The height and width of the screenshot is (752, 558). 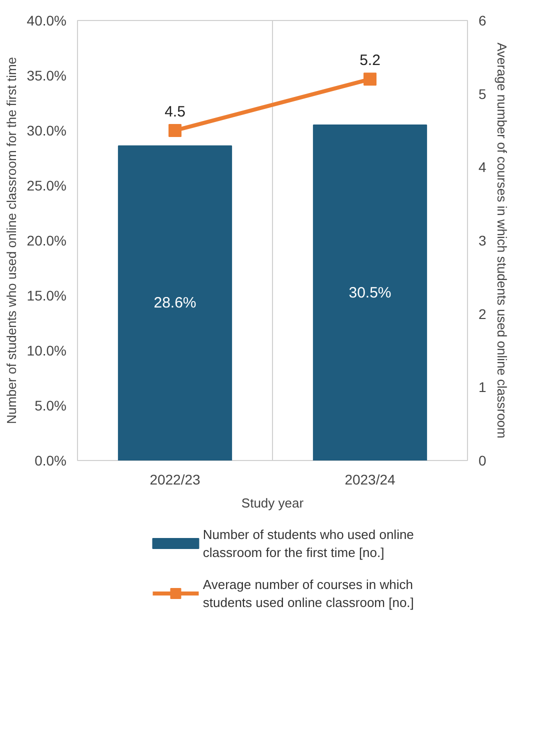 What do you see at coordinates (502, 240) in the screenshot?
I see `y2-axis-title: Average number of courses in which students used online classroom` at bounding box center [502, 240].